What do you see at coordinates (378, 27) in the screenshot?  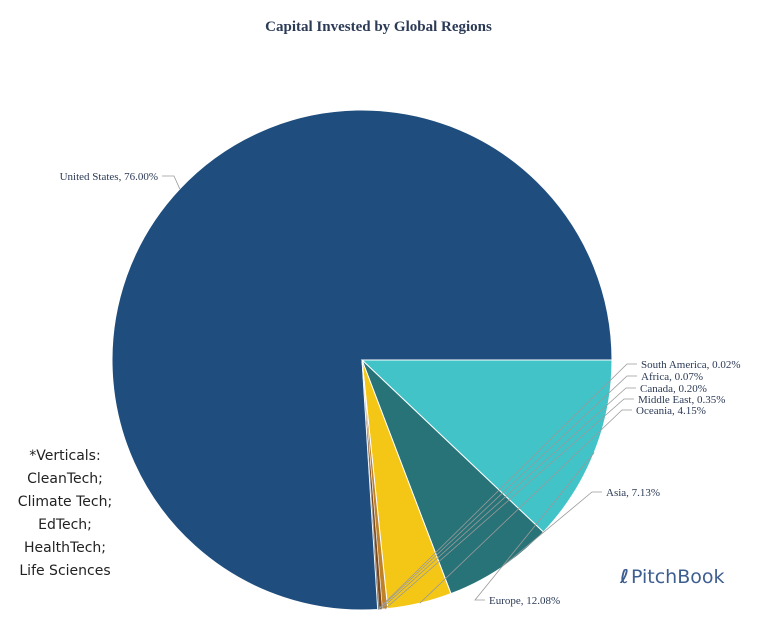 I see `chart-title: Capital Invested by Global Regions` at bounding box center [378, 27].